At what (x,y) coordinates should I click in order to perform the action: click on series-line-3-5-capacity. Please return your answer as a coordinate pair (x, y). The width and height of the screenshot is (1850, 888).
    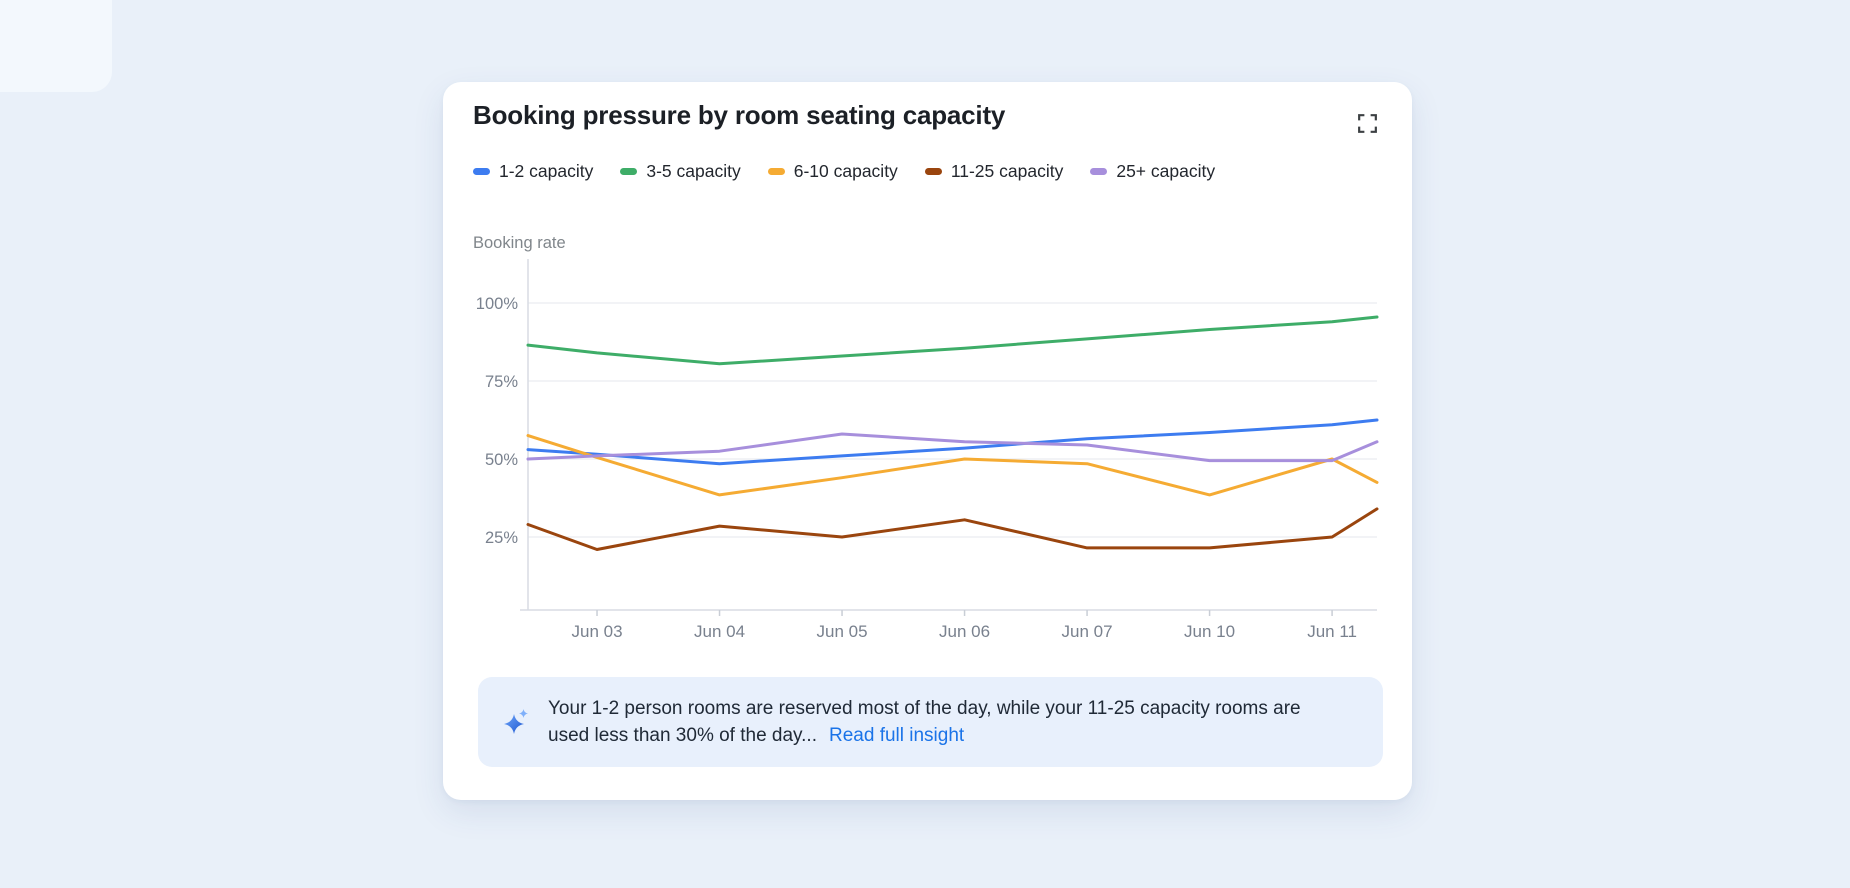
    Looking at the image, I should click on (952, 340).